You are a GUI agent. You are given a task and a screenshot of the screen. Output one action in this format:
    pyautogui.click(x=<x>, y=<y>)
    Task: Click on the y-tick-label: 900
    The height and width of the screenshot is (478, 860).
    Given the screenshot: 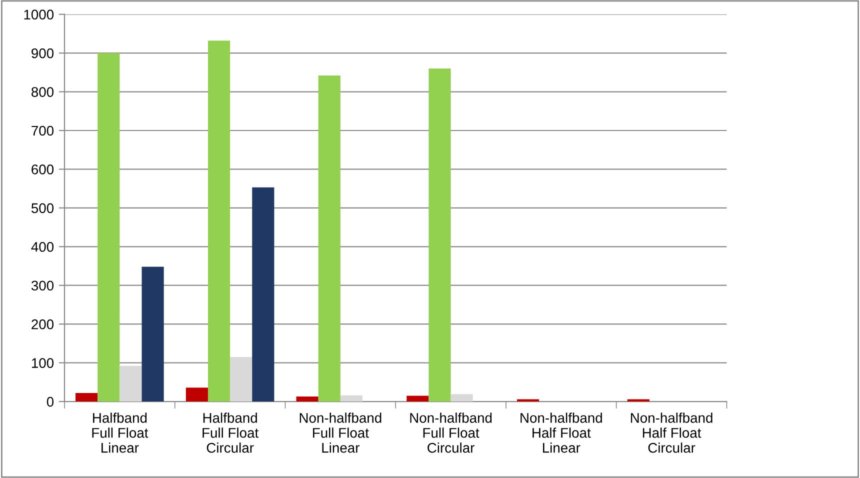 What is the action you would take?
    pyautogui.click(x=43, y=53)
    